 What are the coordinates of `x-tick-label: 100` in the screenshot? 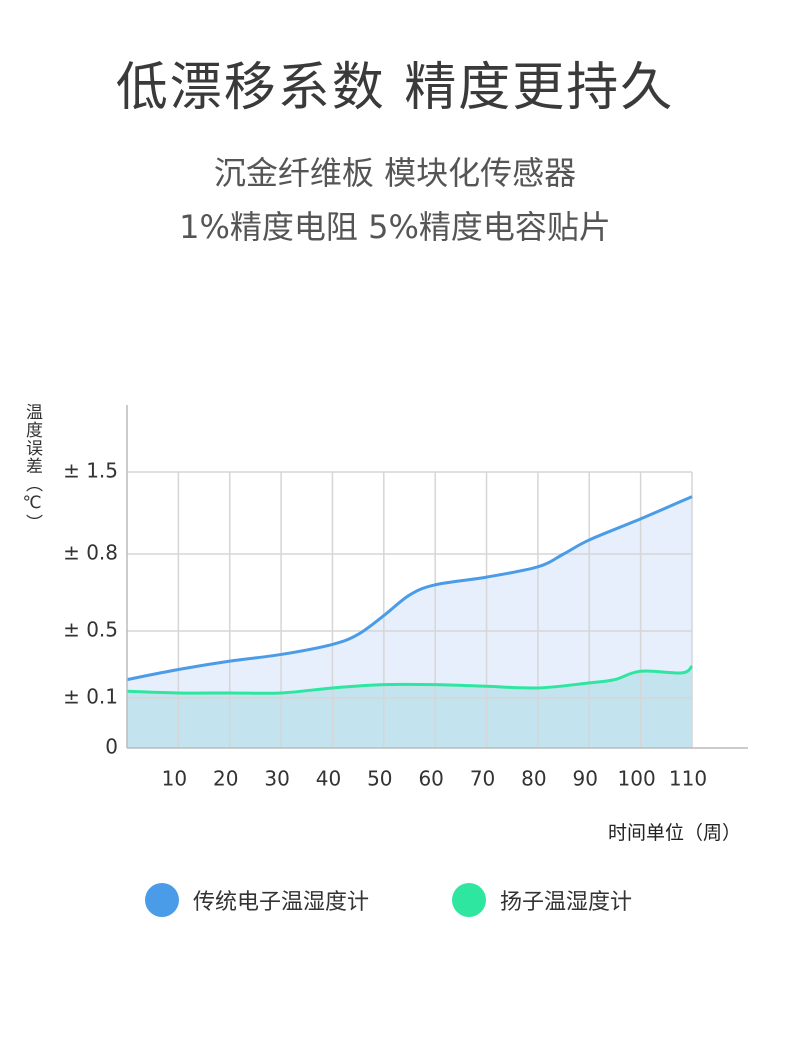 It's located at (637, 779).